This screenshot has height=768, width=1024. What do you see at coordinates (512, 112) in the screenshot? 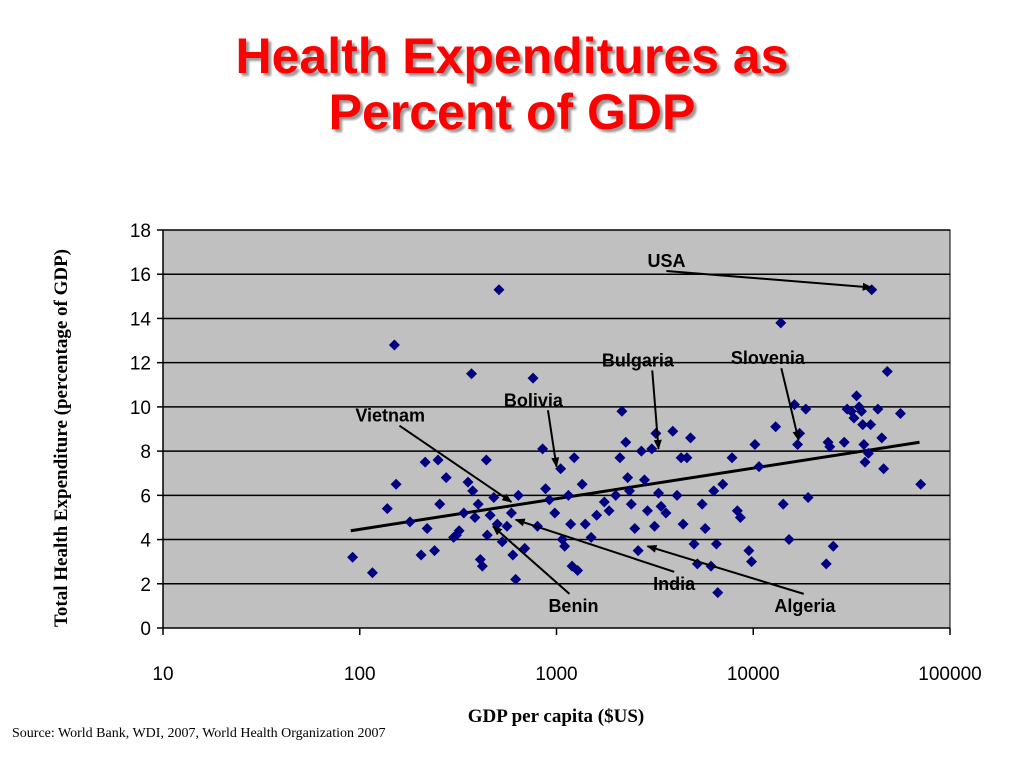
I see `title-line-2: Percent of GDP` at bounding box center [512, 112].